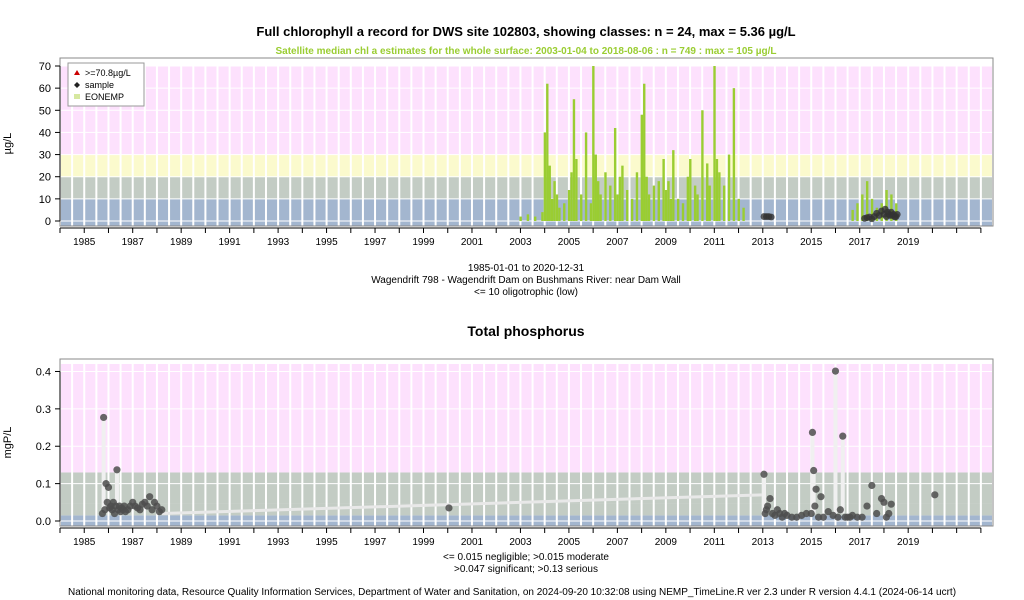  I want to click on chart1-legend: >=70.8µg/L sample EONEMP, so click(106, 84).